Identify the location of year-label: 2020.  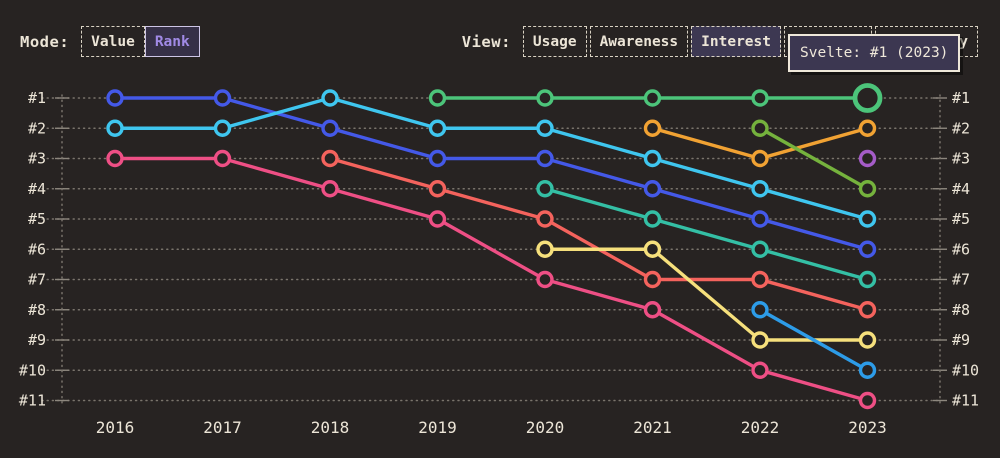
(545, 427).